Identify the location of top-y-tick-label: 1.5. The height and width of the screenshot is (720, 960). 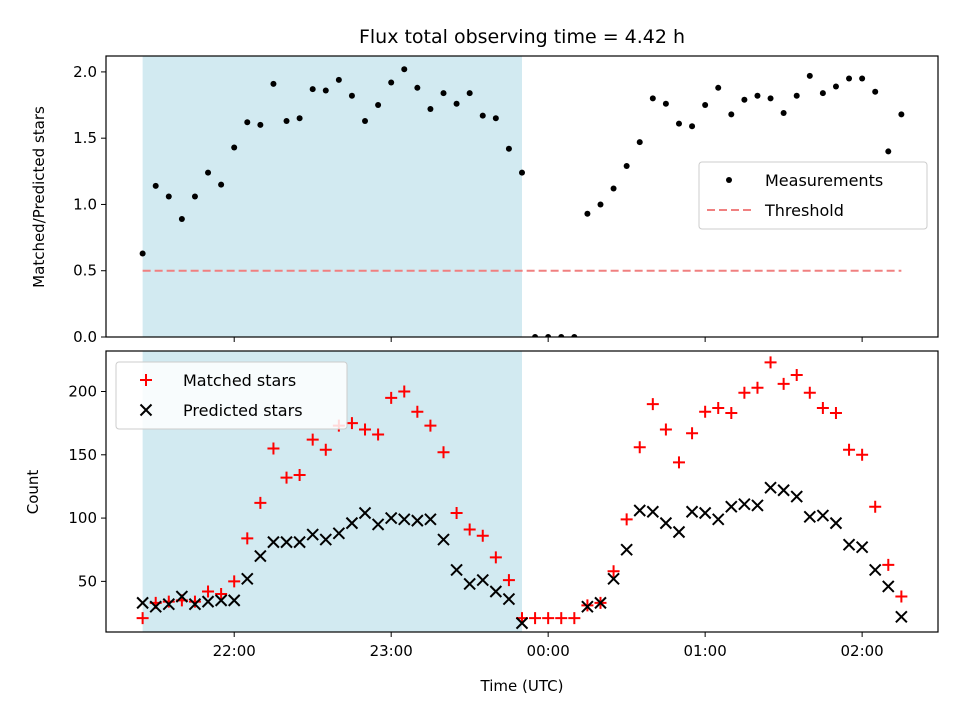
(85, 138).